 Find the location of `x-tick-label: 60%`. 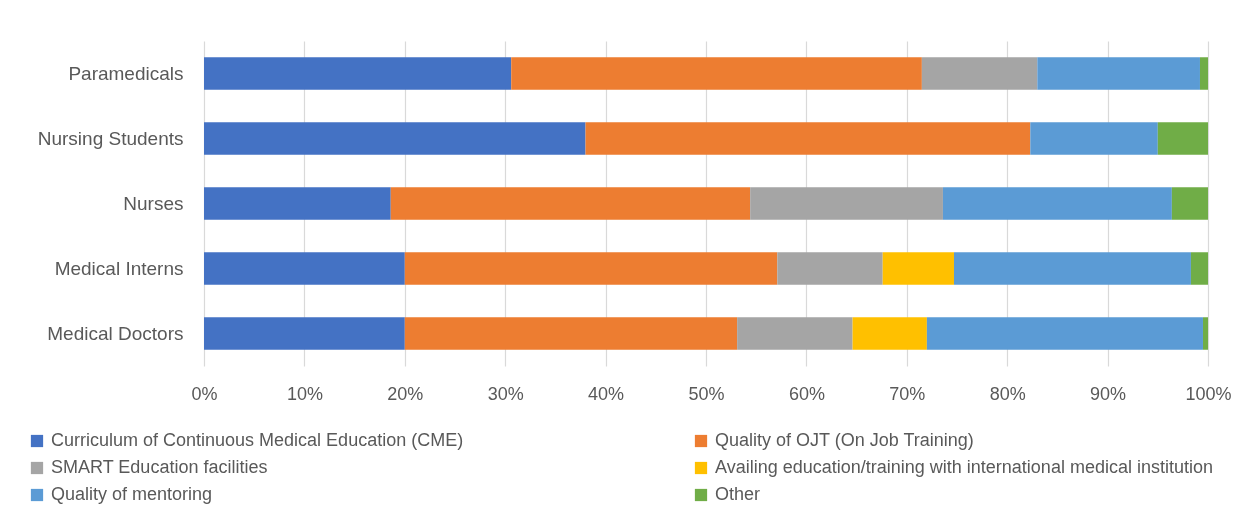

x-tick-label: 60% is located at coordinates (806, 393).